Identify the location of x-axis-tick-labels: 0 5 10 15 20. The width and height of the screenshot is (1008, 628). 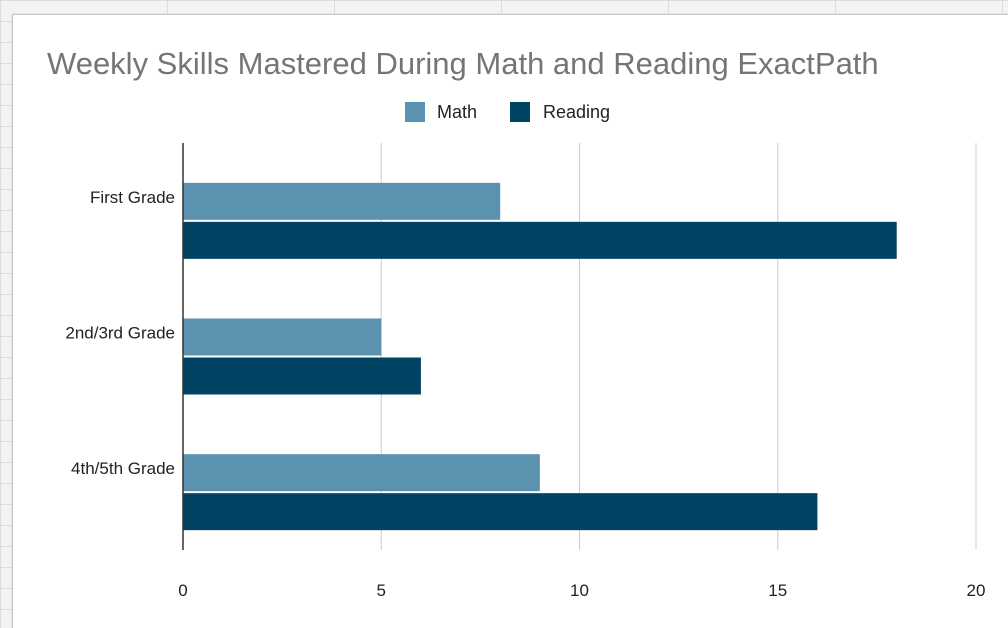
(581, 590).